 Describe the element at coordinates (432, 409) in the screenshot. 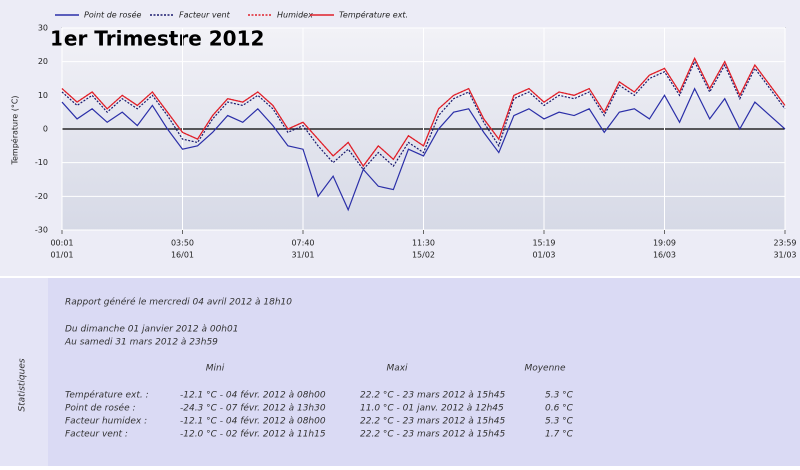

I see `stats-cell: 11.0 °C - 01 janv. 2012 à 12h45` at that location.